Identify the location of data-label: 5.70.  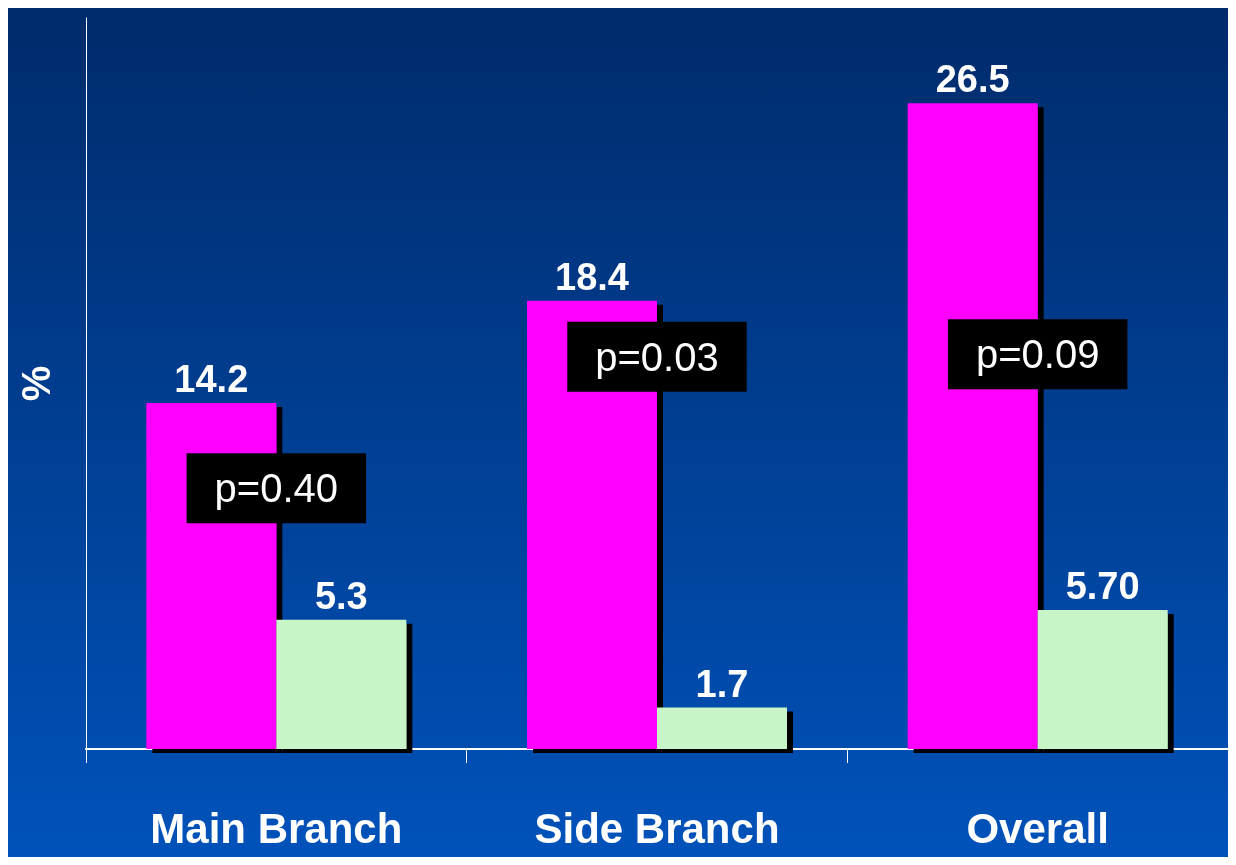
(1102, 586).